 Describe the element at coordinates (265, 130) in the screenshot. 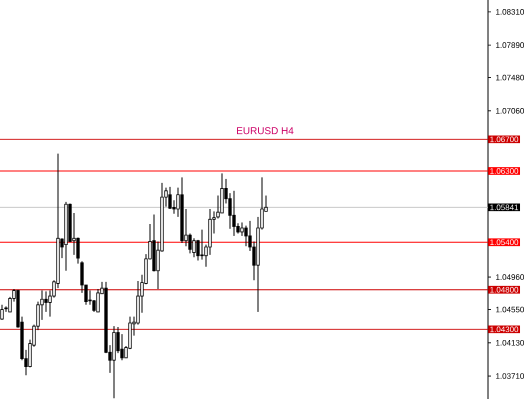

I see `text: EURUSD H4` at that location.